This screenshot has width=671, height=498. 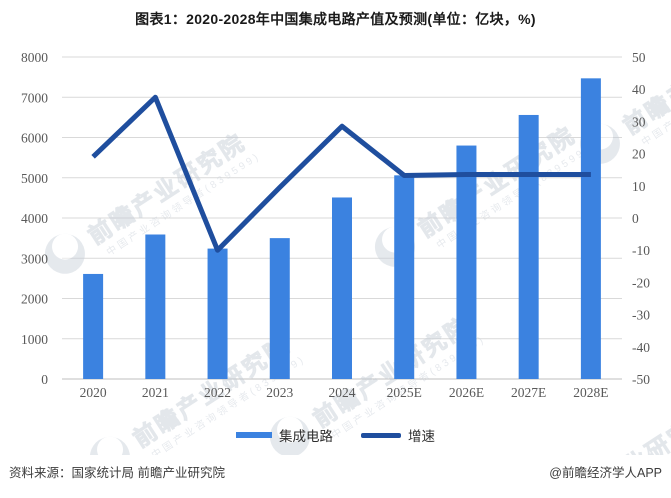 I want to click on right-axis-tick-label: -20, so click(x=641, y=282).